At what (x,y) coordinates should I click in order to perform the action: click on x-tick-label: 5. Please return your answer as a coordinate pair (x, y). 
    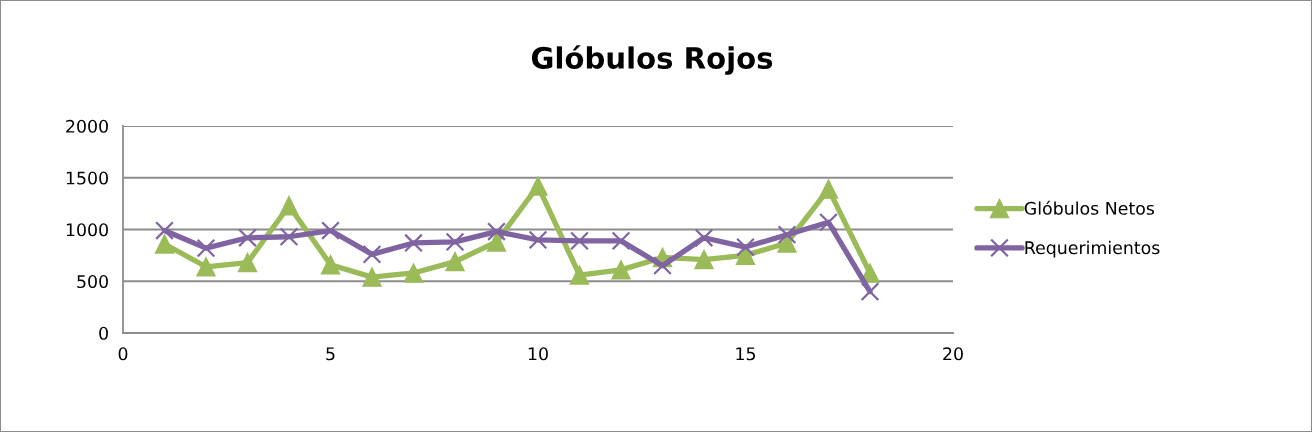
    Looking at the image, I should click on (330, 354).